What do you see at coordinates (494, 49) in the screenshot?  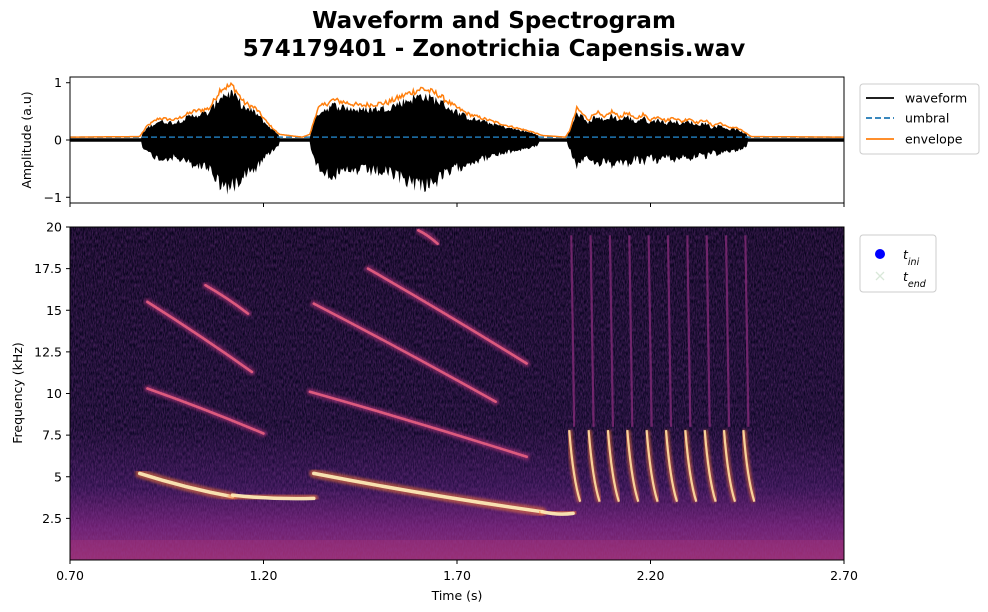 I see `chart-title-line2: 574179401 - Zonotrichia Capensis.wav` at bounding box center [494, 49].